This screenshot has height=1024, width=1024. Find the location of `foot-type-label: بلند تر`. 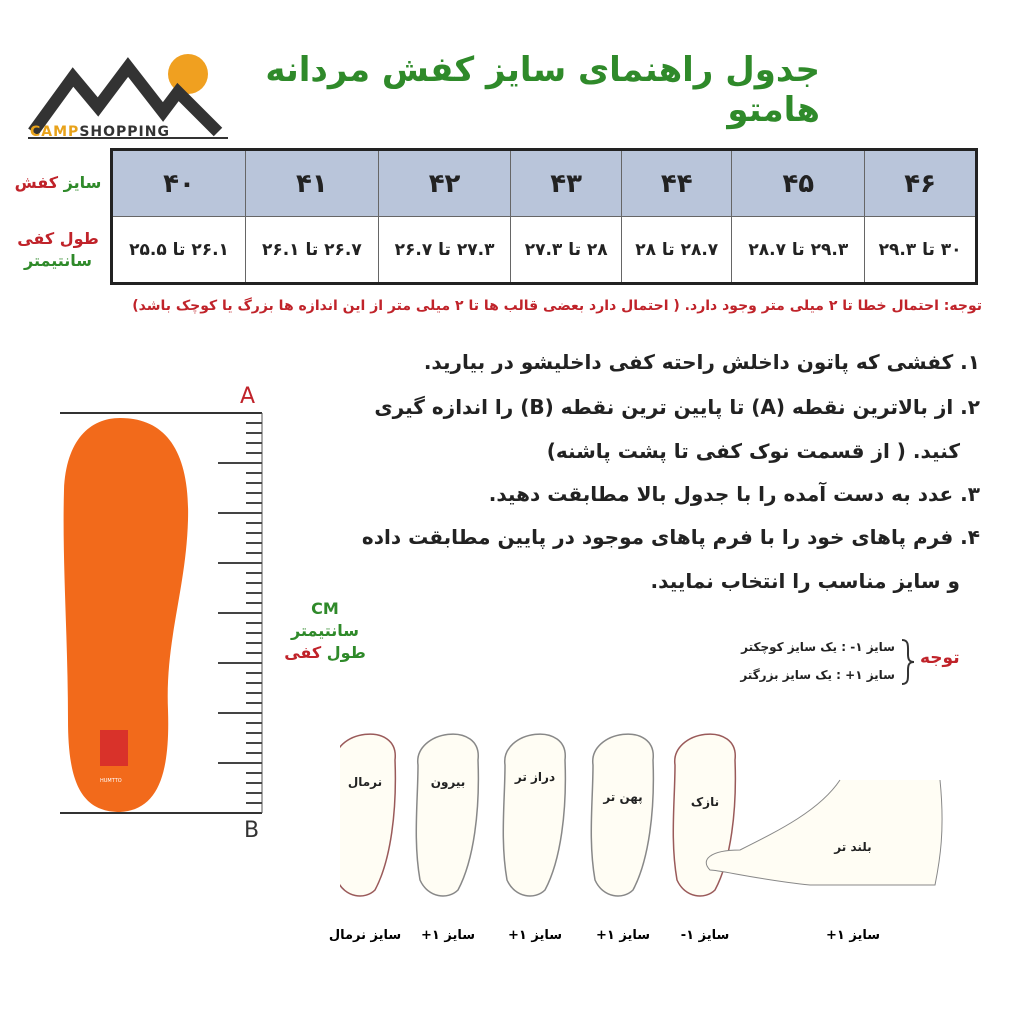

foot-type-label: بلند تر is located at coordinates (853, 847).